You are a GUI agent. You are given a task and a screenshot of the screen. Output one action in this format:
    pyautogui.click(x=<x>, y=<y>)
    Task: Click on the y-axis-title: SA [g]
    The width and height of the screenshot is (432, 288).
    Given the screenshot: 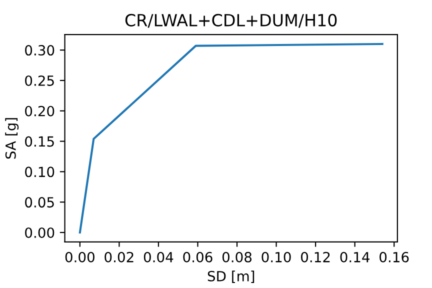 What is the action you would take?
    pyautogui.click(x=12, y=138)
    